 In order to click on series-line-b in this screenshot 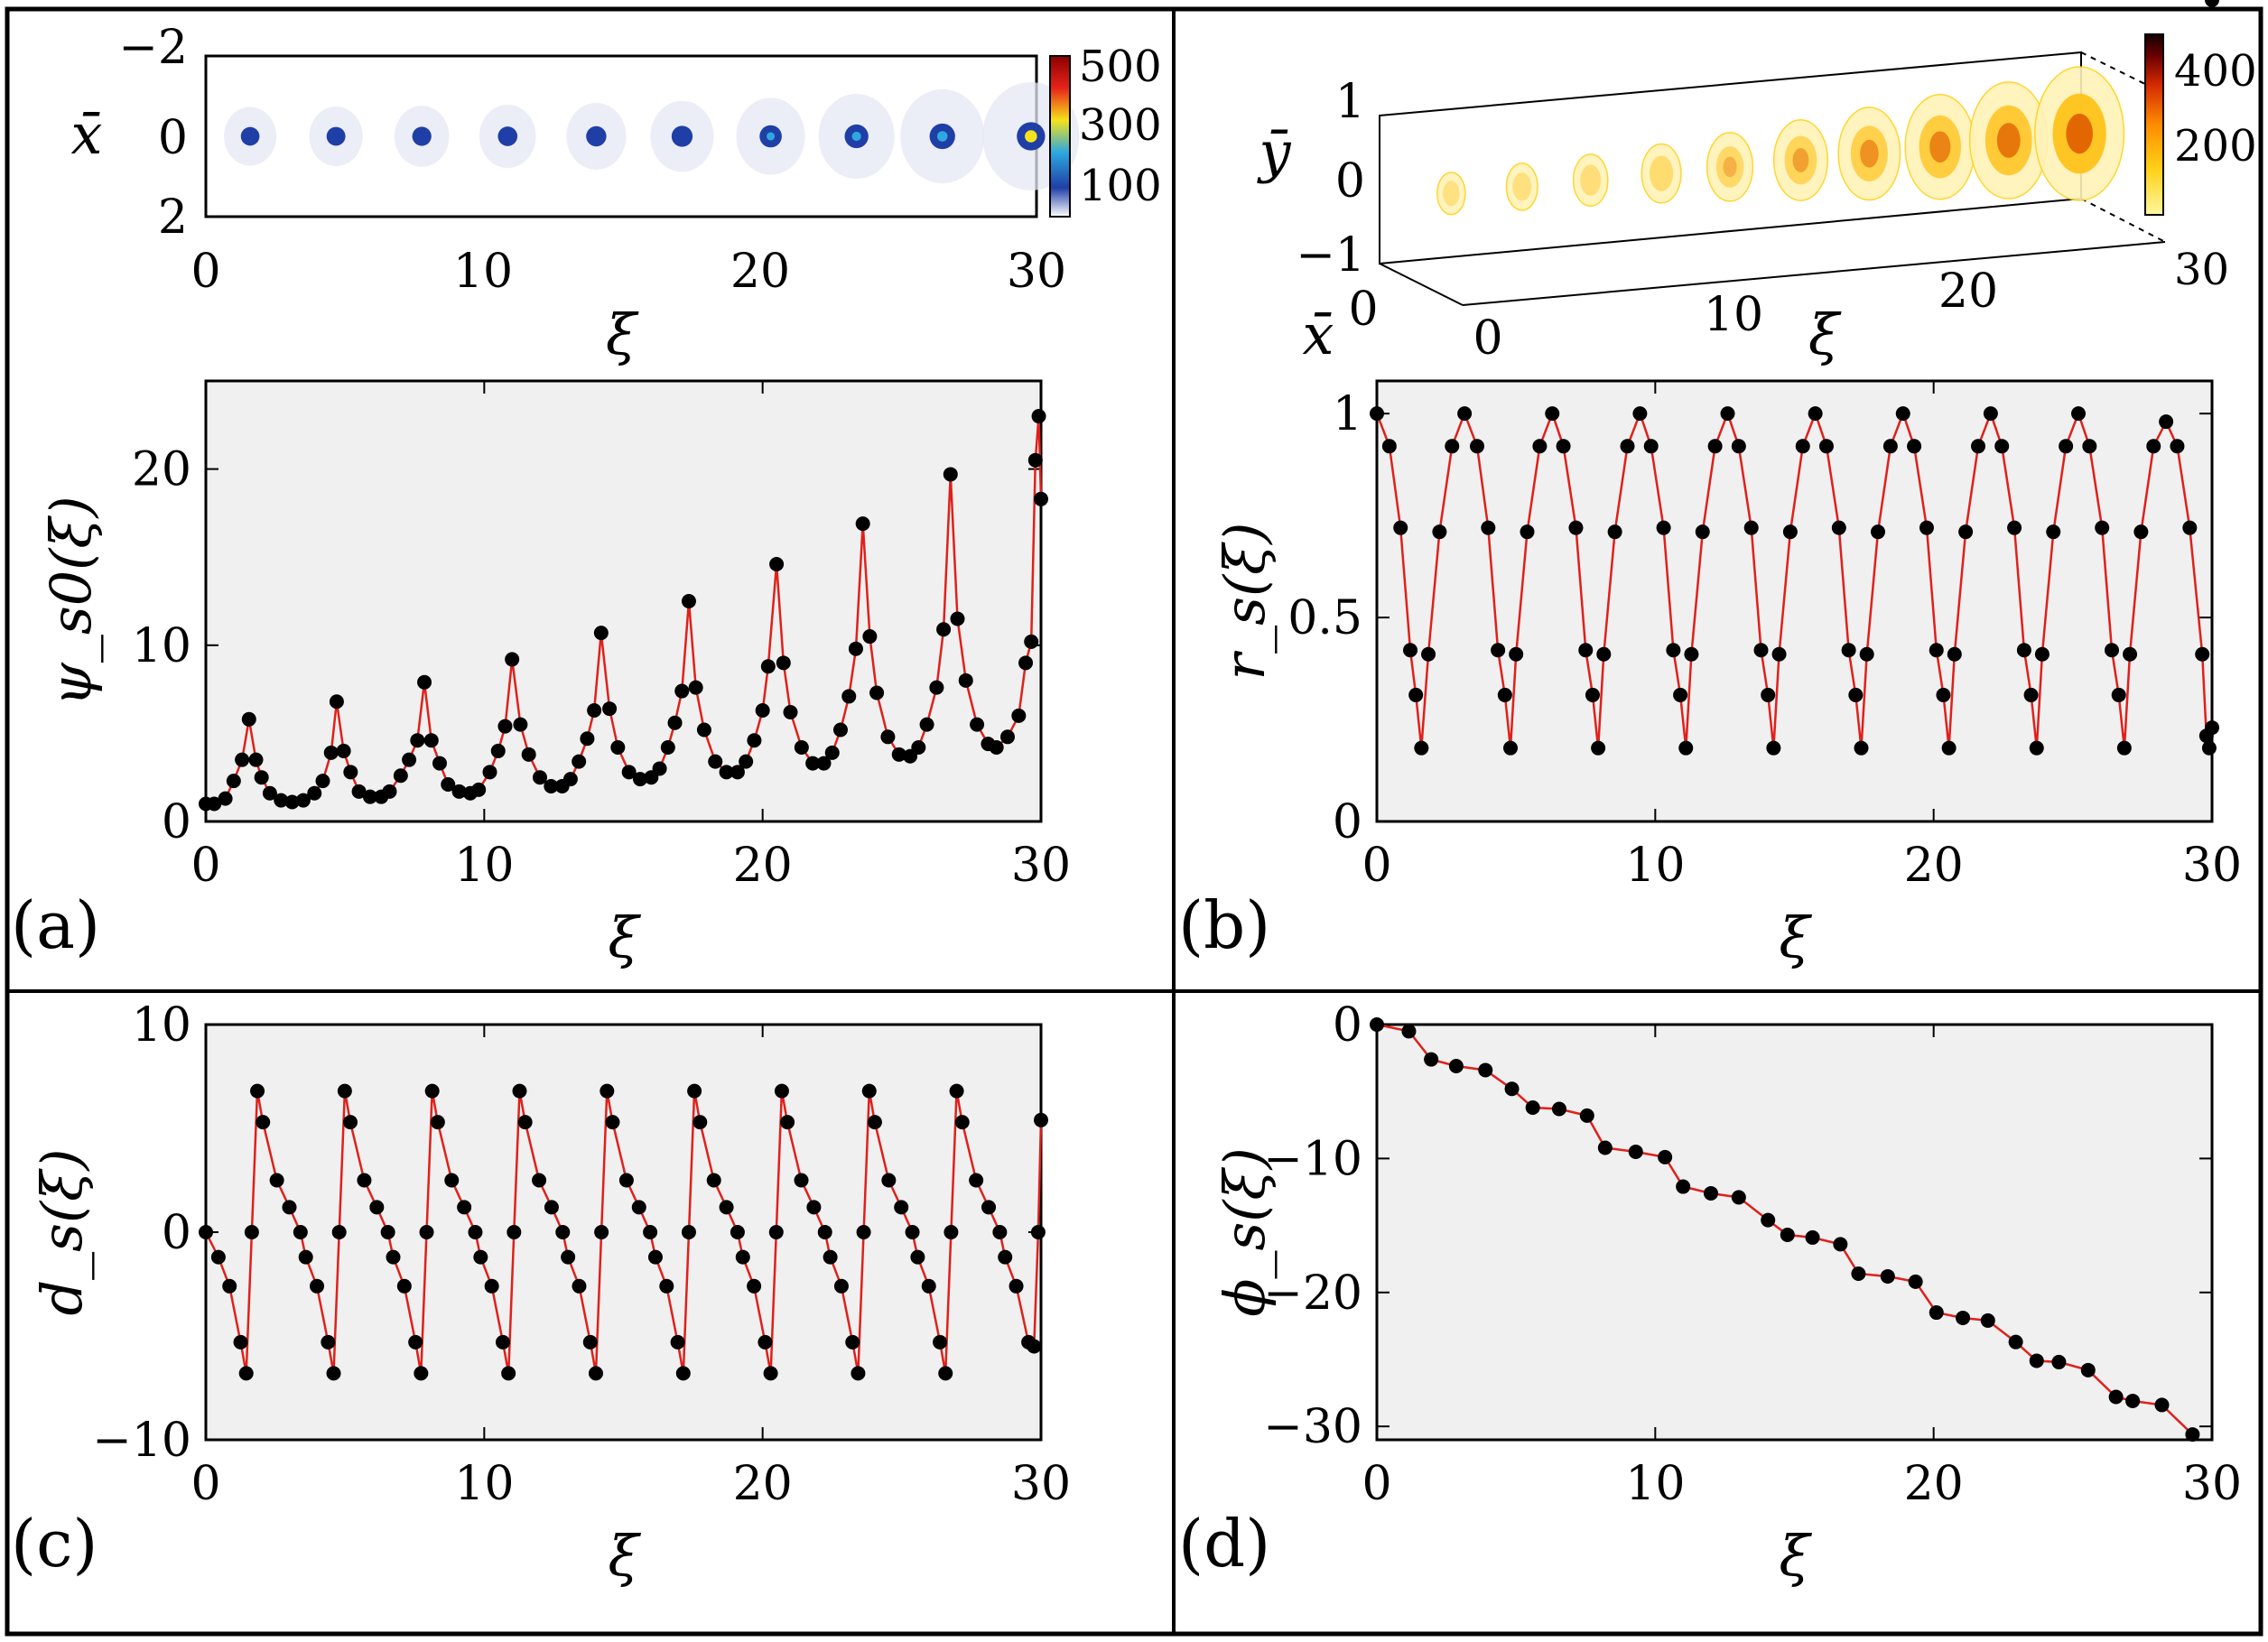, I will do `click(1794, 579)`.